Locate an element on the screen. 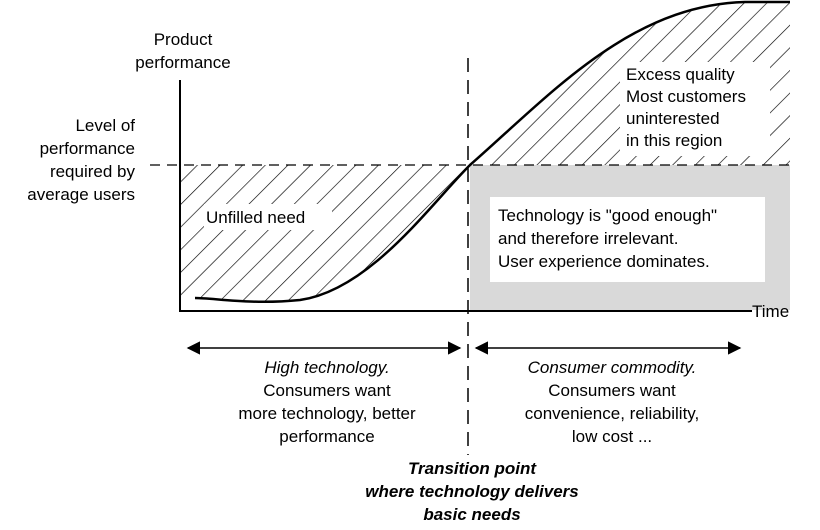  consumer-commodity-line-2: convenience, reliability, is located at coordinates (612, 413).